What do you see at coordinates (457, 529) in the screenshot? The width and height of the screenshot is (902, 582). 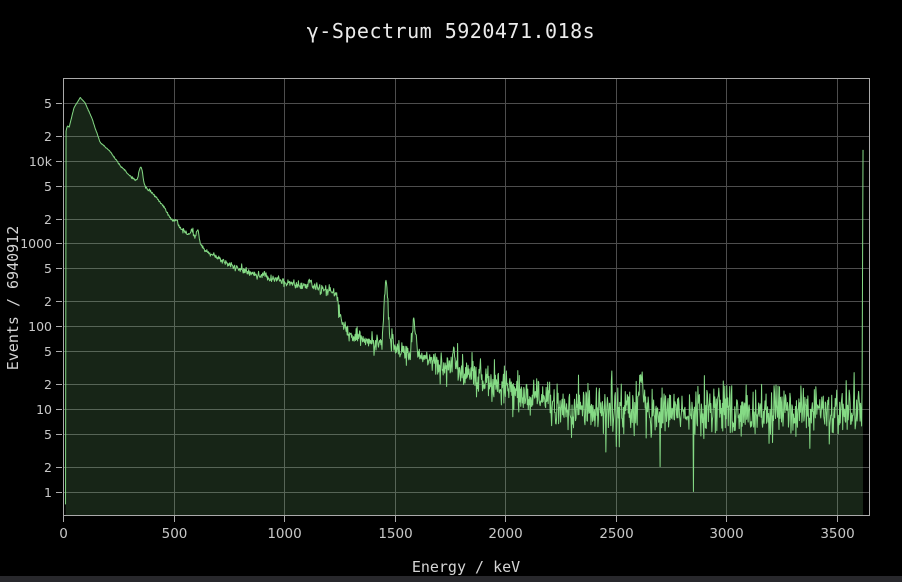 I see `x-axis-ticks: 0 500 1000 1500 2000 2500 3000 3500` at bounding box center [457, 529].